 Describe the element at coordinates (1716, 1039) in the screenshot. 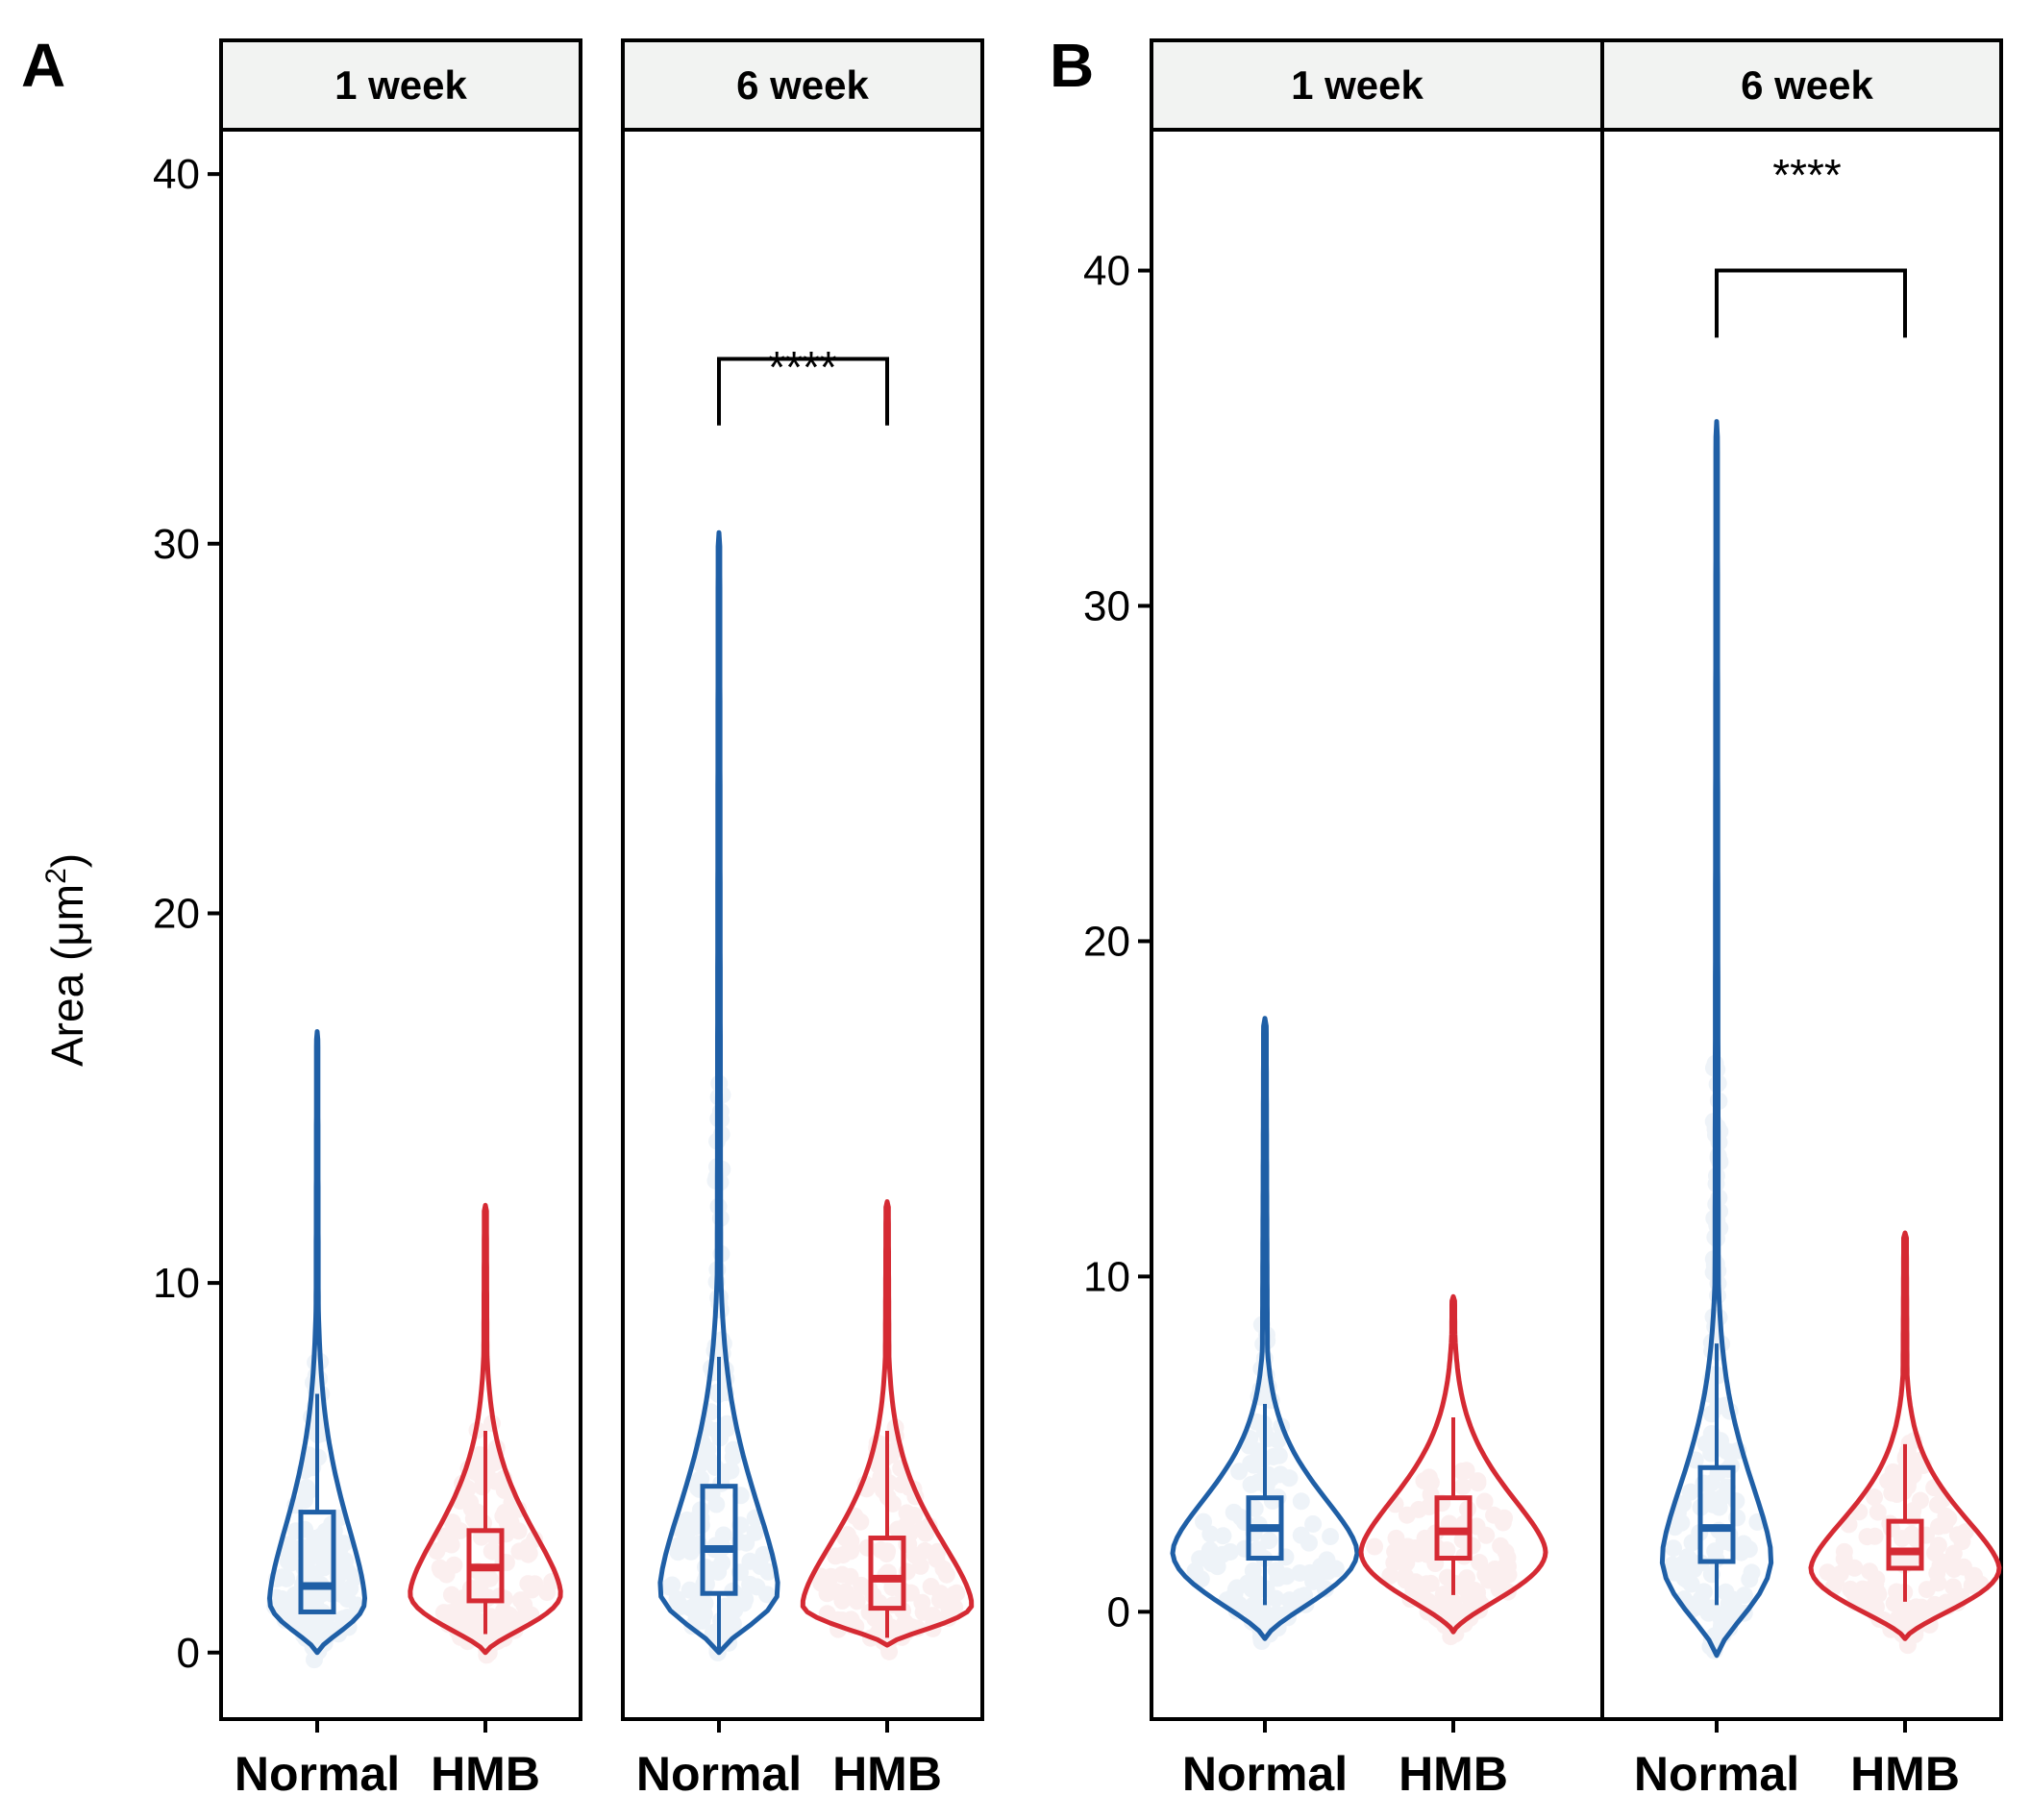

I see `group-normal` at that location.